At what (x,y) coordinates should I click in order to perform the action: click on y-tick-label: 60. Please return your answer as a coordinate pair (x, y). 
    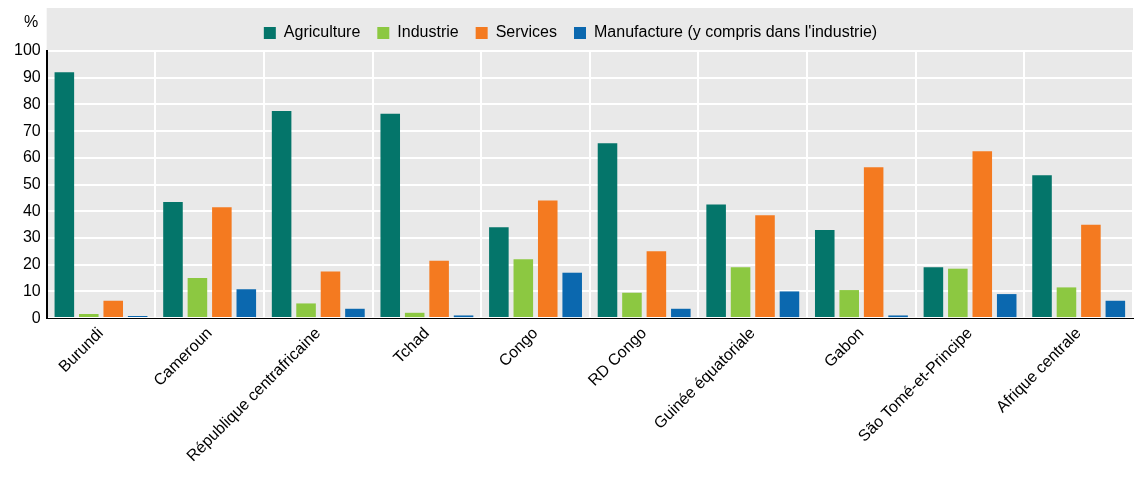
    Looking at the image, I should click on (31, 157).